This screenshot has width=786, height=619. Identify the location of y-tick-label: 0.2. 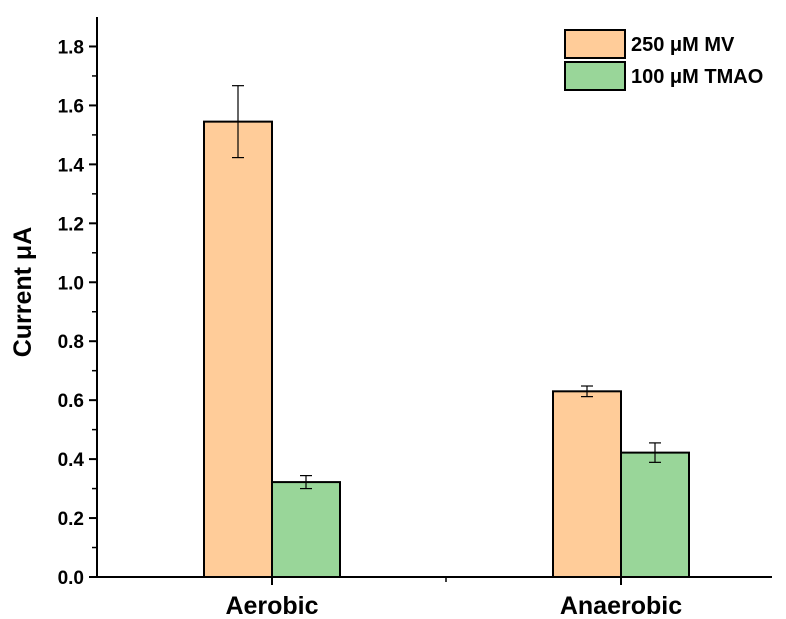
(71, 519).